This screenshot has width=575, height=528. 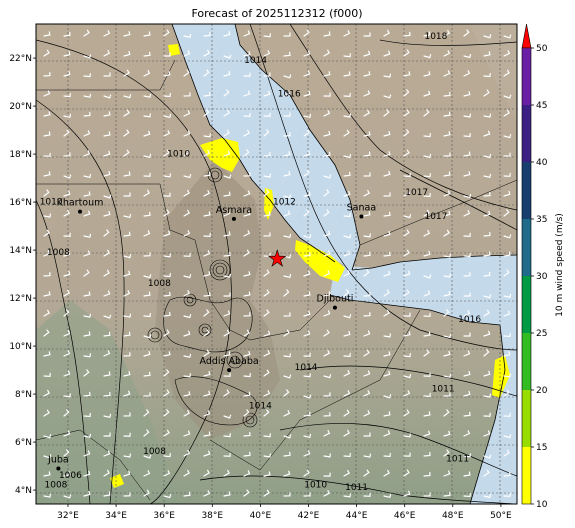 I want to click on lat-label: 22°N, so click(x=20, y=59).